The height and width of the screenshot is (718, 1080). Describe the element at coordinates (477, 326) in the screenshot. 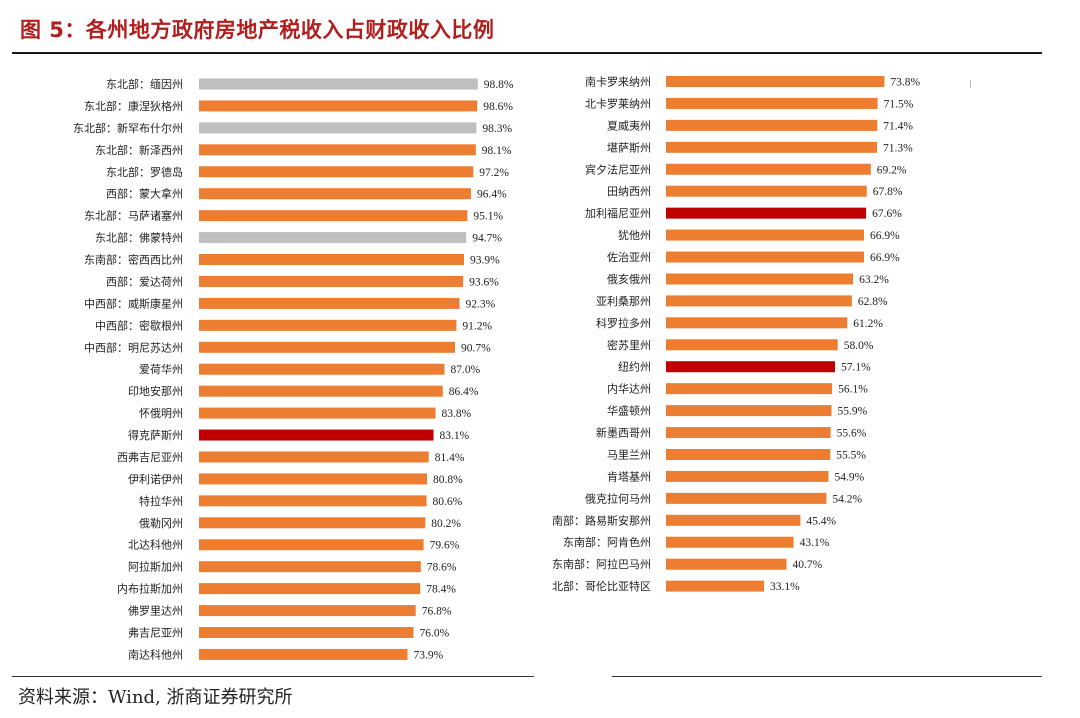

I see `left-value-label: 91.2%` at that location.